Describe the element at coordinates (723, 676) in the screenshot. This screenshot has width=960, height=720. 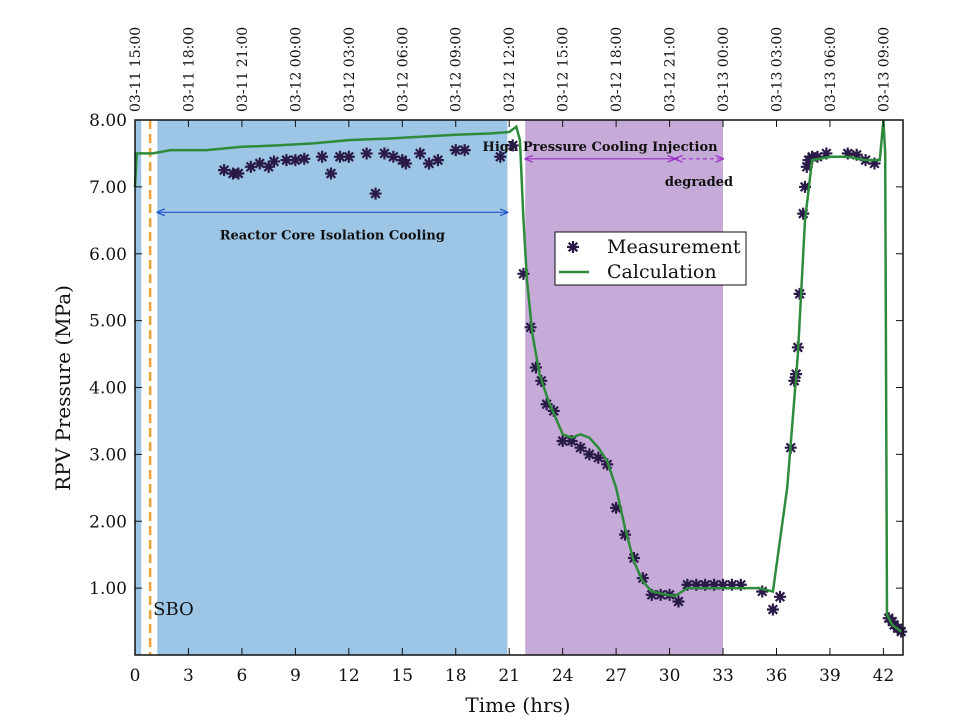
I see `x-tick-label: 33` at that location.